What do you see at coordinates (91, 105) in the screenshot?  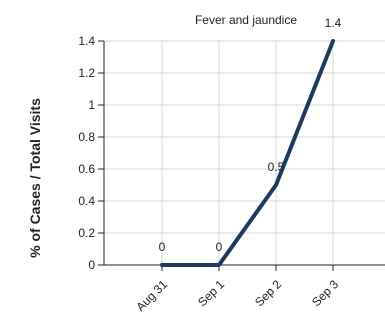 I see `y-tick-label: 1` at bounding box center [91, 105].